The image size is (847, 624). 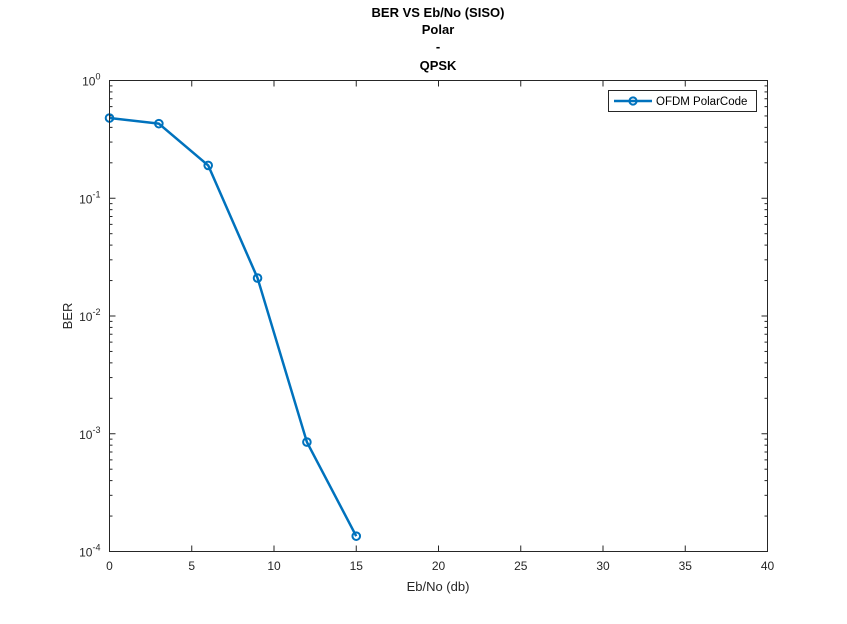 I want to click on legend: OFDM PolarCode, so click(x=682, y=101).